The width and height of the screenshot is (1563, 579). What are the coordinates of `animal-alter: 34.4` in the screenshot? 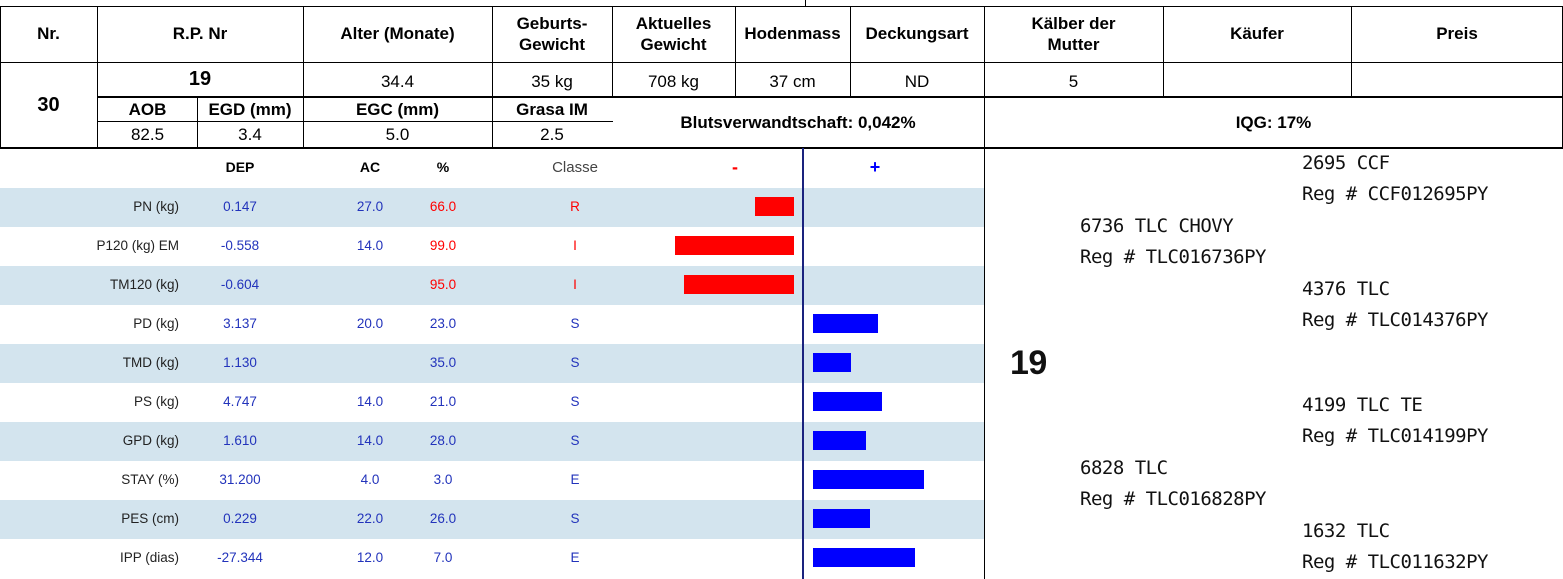 It's located at (397, 82).